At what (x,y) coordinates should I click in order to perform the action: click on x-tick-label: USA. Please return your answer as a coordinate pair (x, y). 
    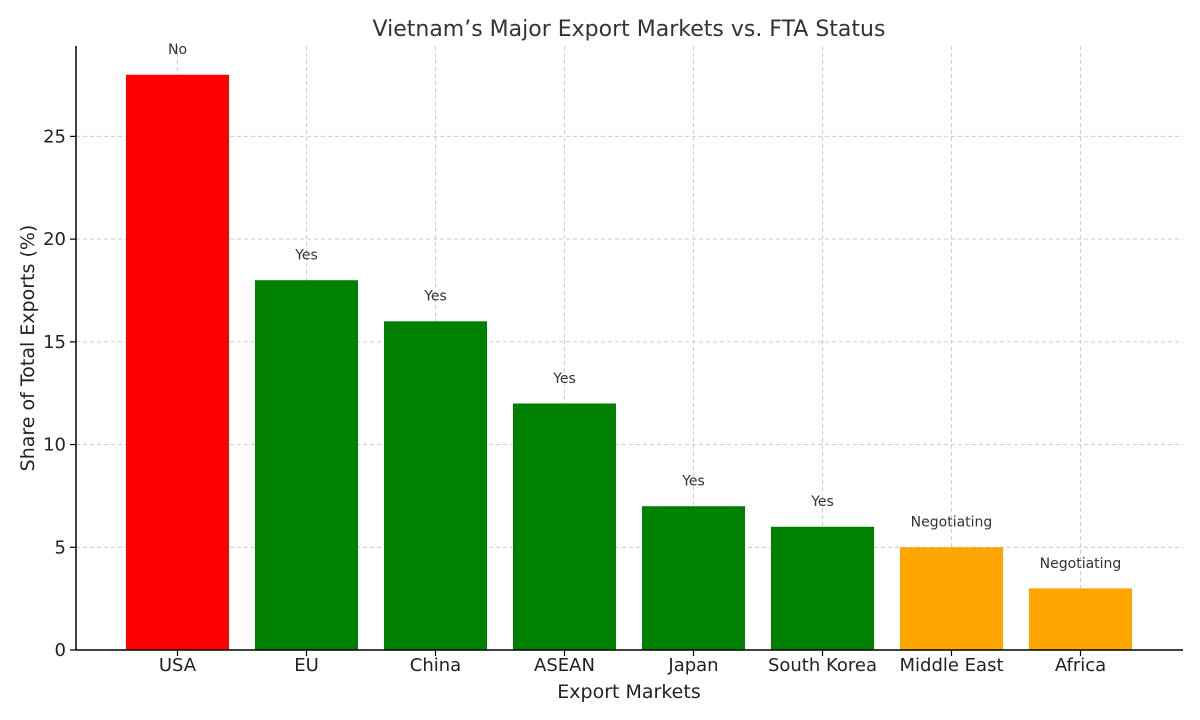
    Looking at the image, I should click on (178, 665).